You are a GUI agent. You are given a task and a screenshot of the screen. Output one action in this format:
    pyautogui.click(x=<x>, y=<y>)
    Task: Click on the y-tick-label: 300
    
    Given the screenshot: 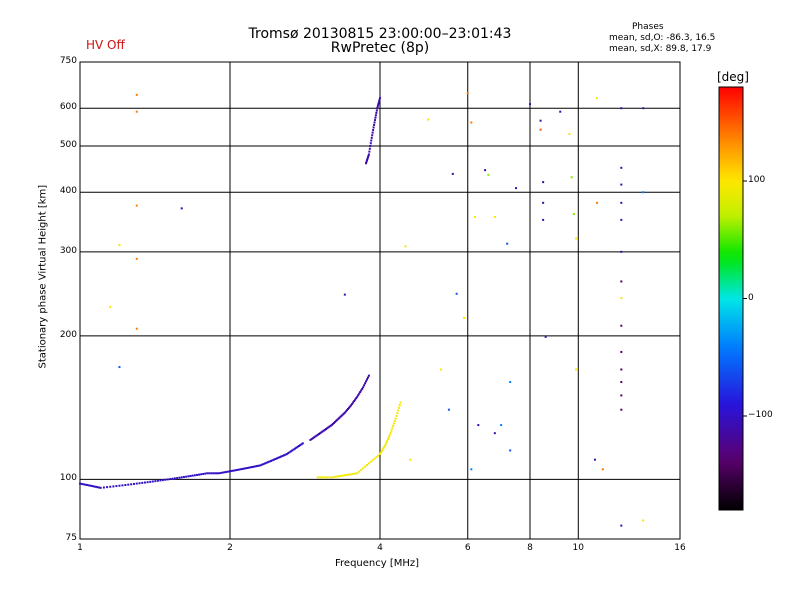 What is the action you would take?
    pyautogui.click(x=68, y=250)
    